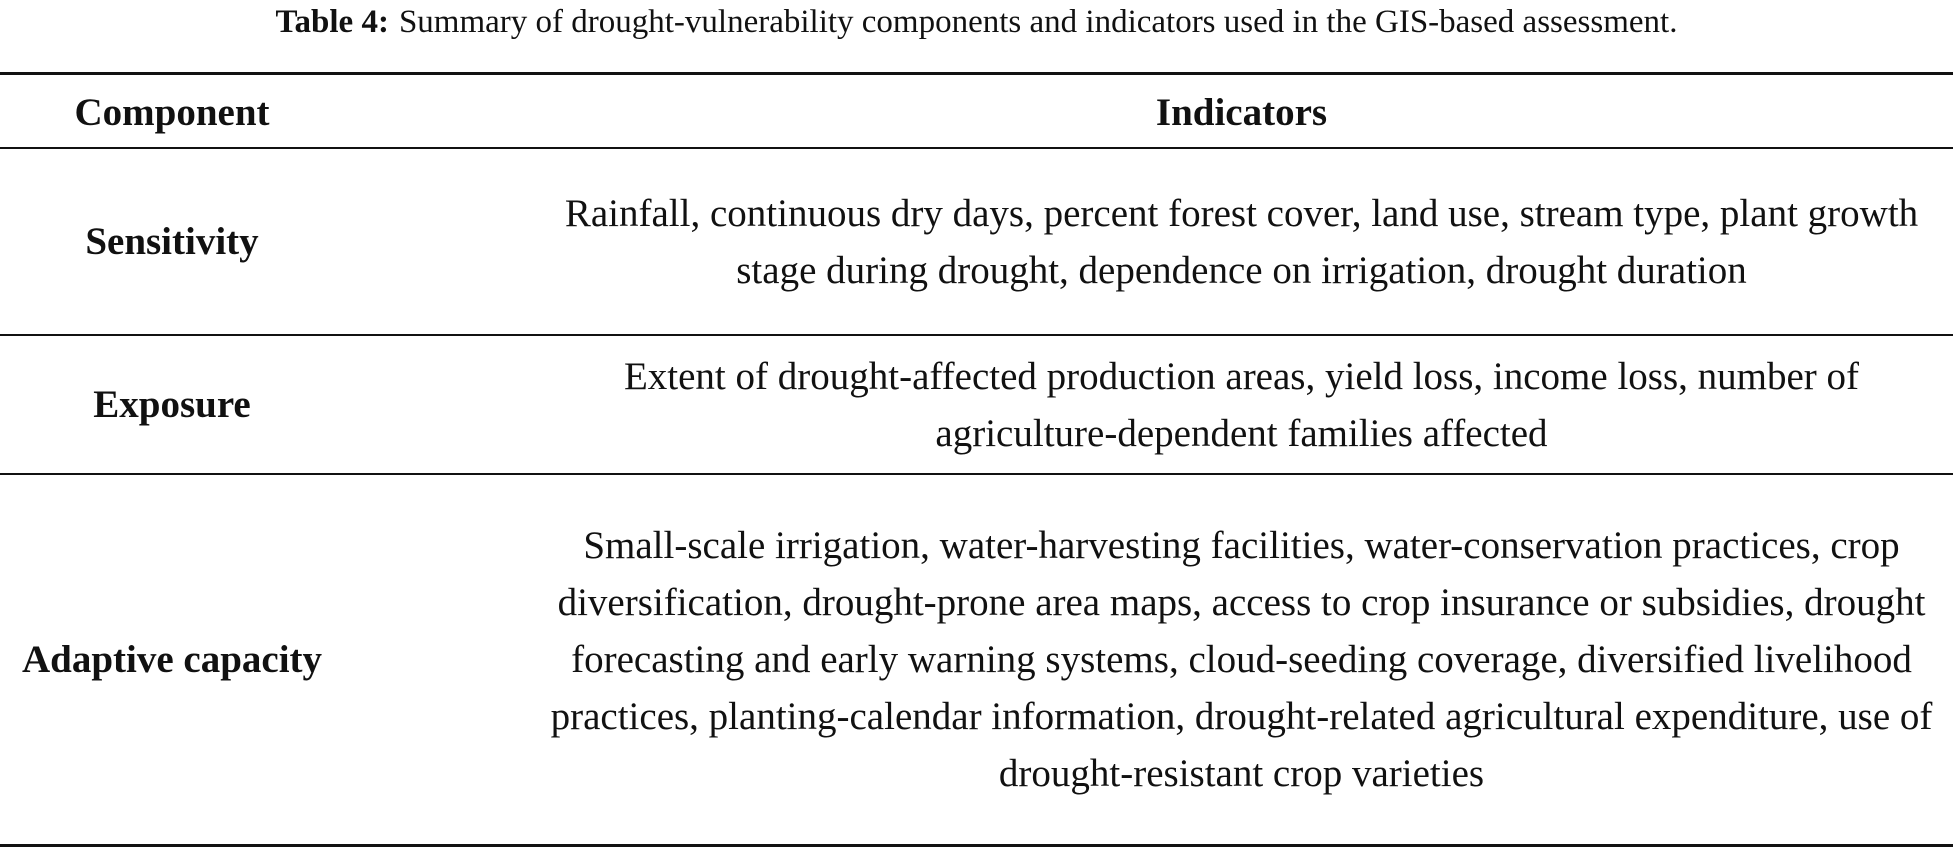 Image resolution: width=1953 pixels, height=849 pixels. What do you see at coordinates (172, 112) in the screenshot?
I see `header-component: Component` at bounding box center [172, 112].